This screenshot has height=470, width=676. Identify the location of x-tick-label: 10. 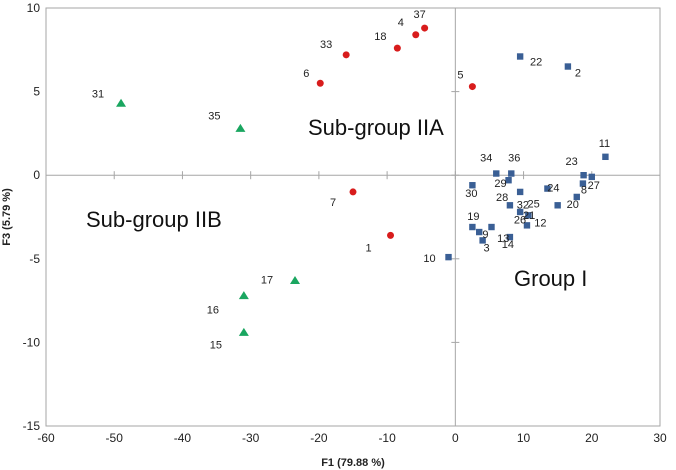
(524, 438).